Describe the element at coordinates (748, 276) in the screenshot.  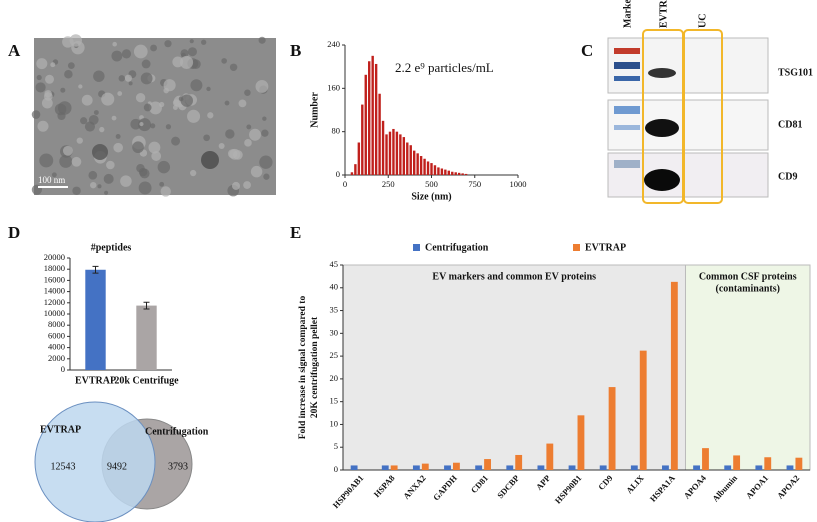
I see `region-label: Common CSF proteins` at that location.